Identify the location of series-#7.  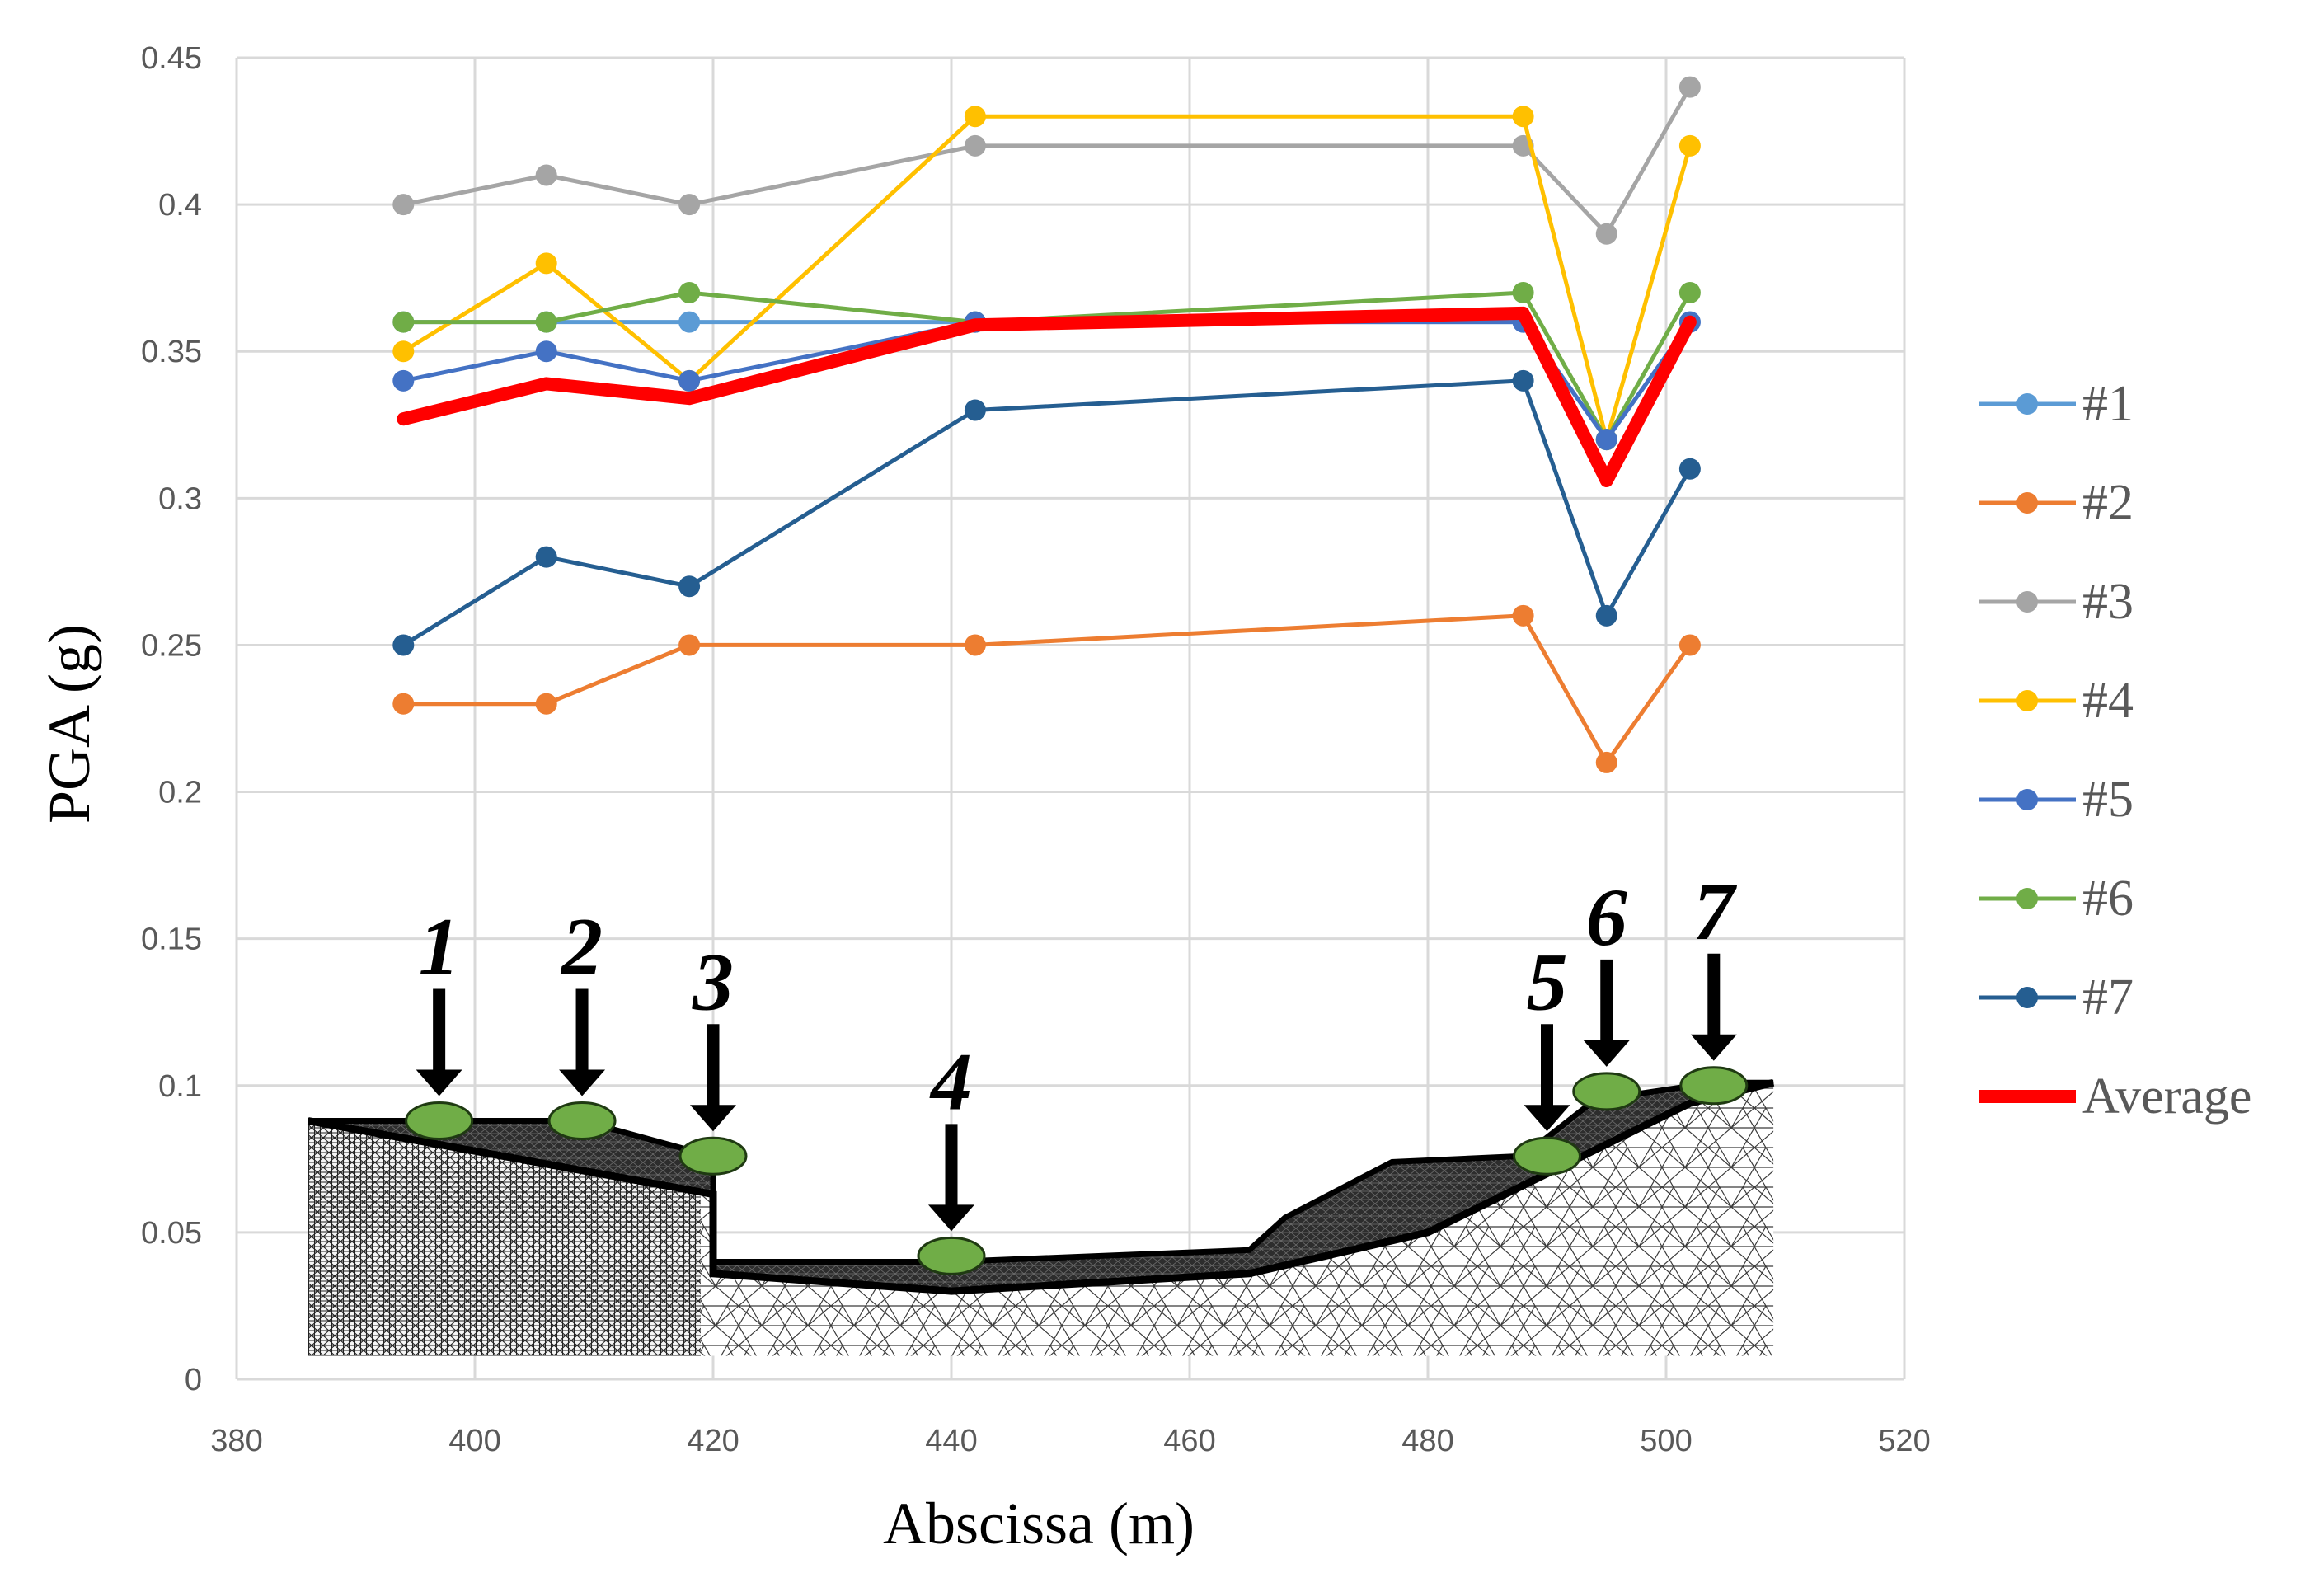
(1046, 512).